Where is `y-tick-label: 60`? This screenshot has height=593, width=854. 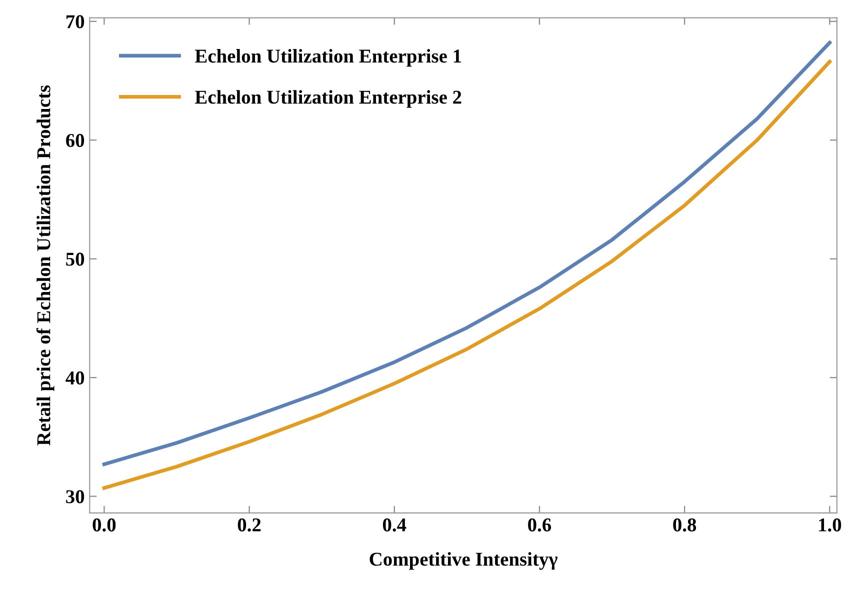
y-tick-label: 60 is located at coordinates (75, 141).